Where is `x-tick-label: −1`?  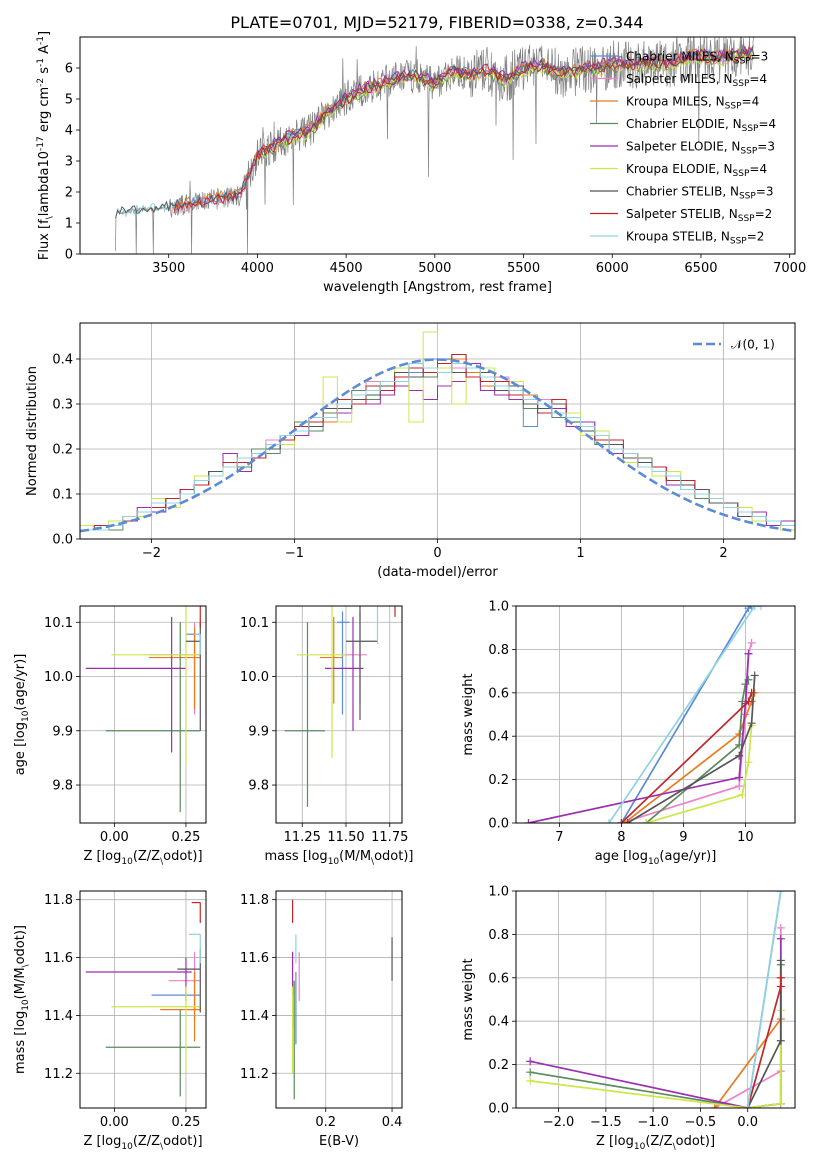 x-tick-label: −1 is located at coordinates (294, 553).